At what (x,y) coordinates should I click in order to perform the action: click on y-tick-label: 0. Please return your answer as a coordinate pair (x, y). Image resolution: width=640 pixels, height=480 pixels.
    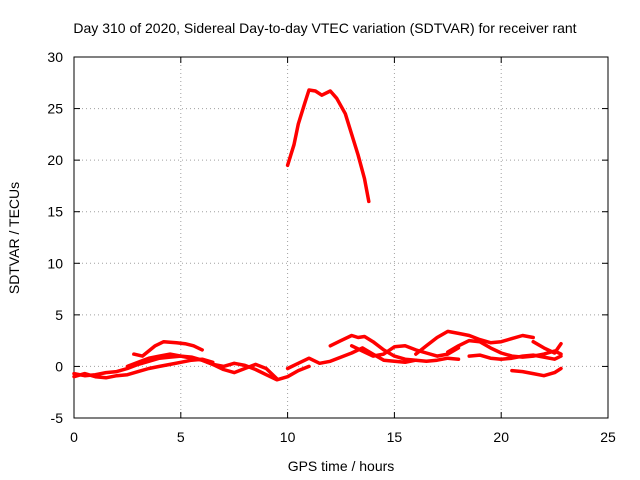
    Looking at the image, I should click on (59, 366).